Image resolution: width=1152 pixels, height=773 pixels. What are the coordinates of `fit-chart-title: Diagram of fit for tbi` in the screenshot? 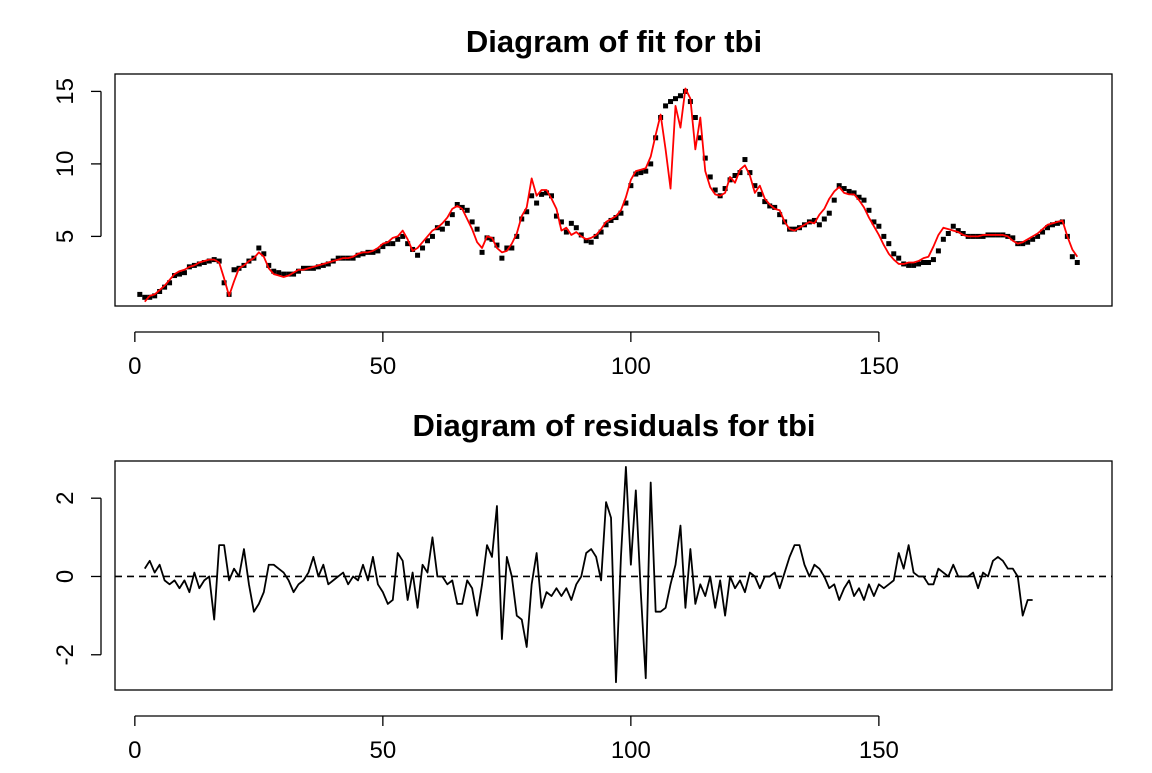 It's located at (614, 41).